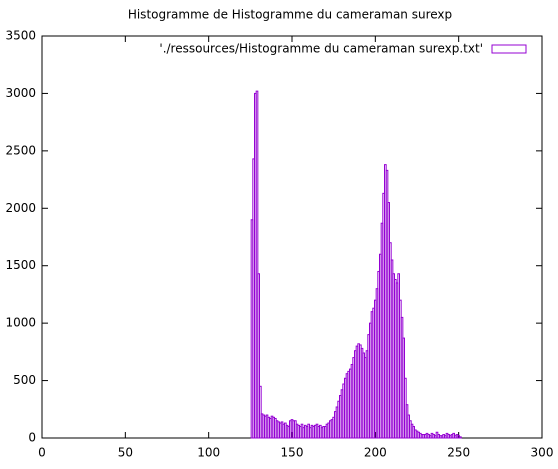 Image resolution: width=558 pixels, height=469 pixels. Describe the element at coordinates (32, 438) in the screenshot. I see `y-tick-label: 0` at that location.